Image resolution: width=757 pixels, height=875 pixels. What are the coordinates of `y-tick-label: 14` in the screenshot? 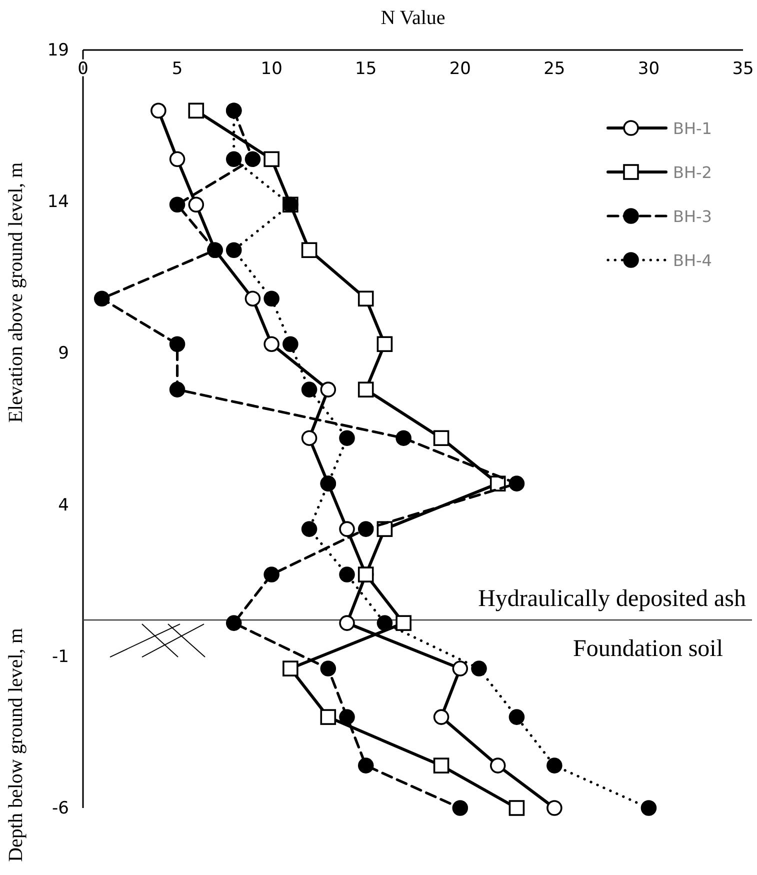 It's located at (58, 202).